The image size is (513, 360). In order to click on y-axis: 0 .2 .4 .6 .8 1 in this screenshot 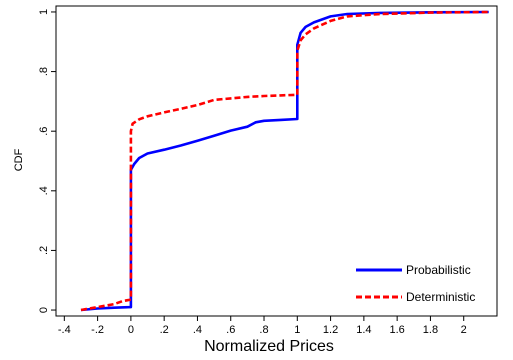, I will do `click(47, 161)`.